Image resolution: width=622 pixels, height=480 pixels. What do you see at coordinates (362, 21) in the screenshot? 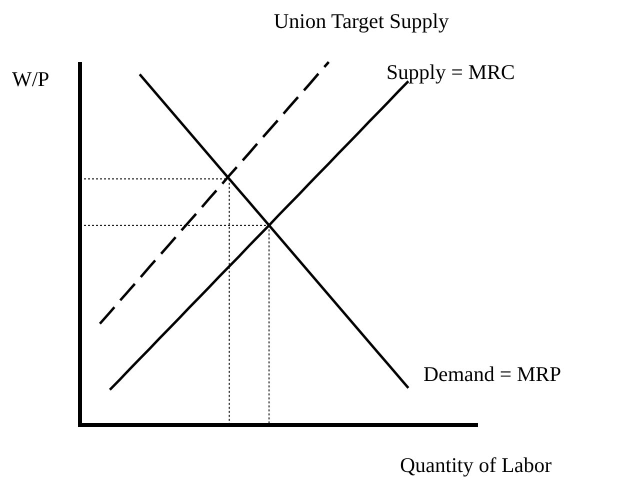
I see `text: Union Target Supply` at bounding box center [362, 21].